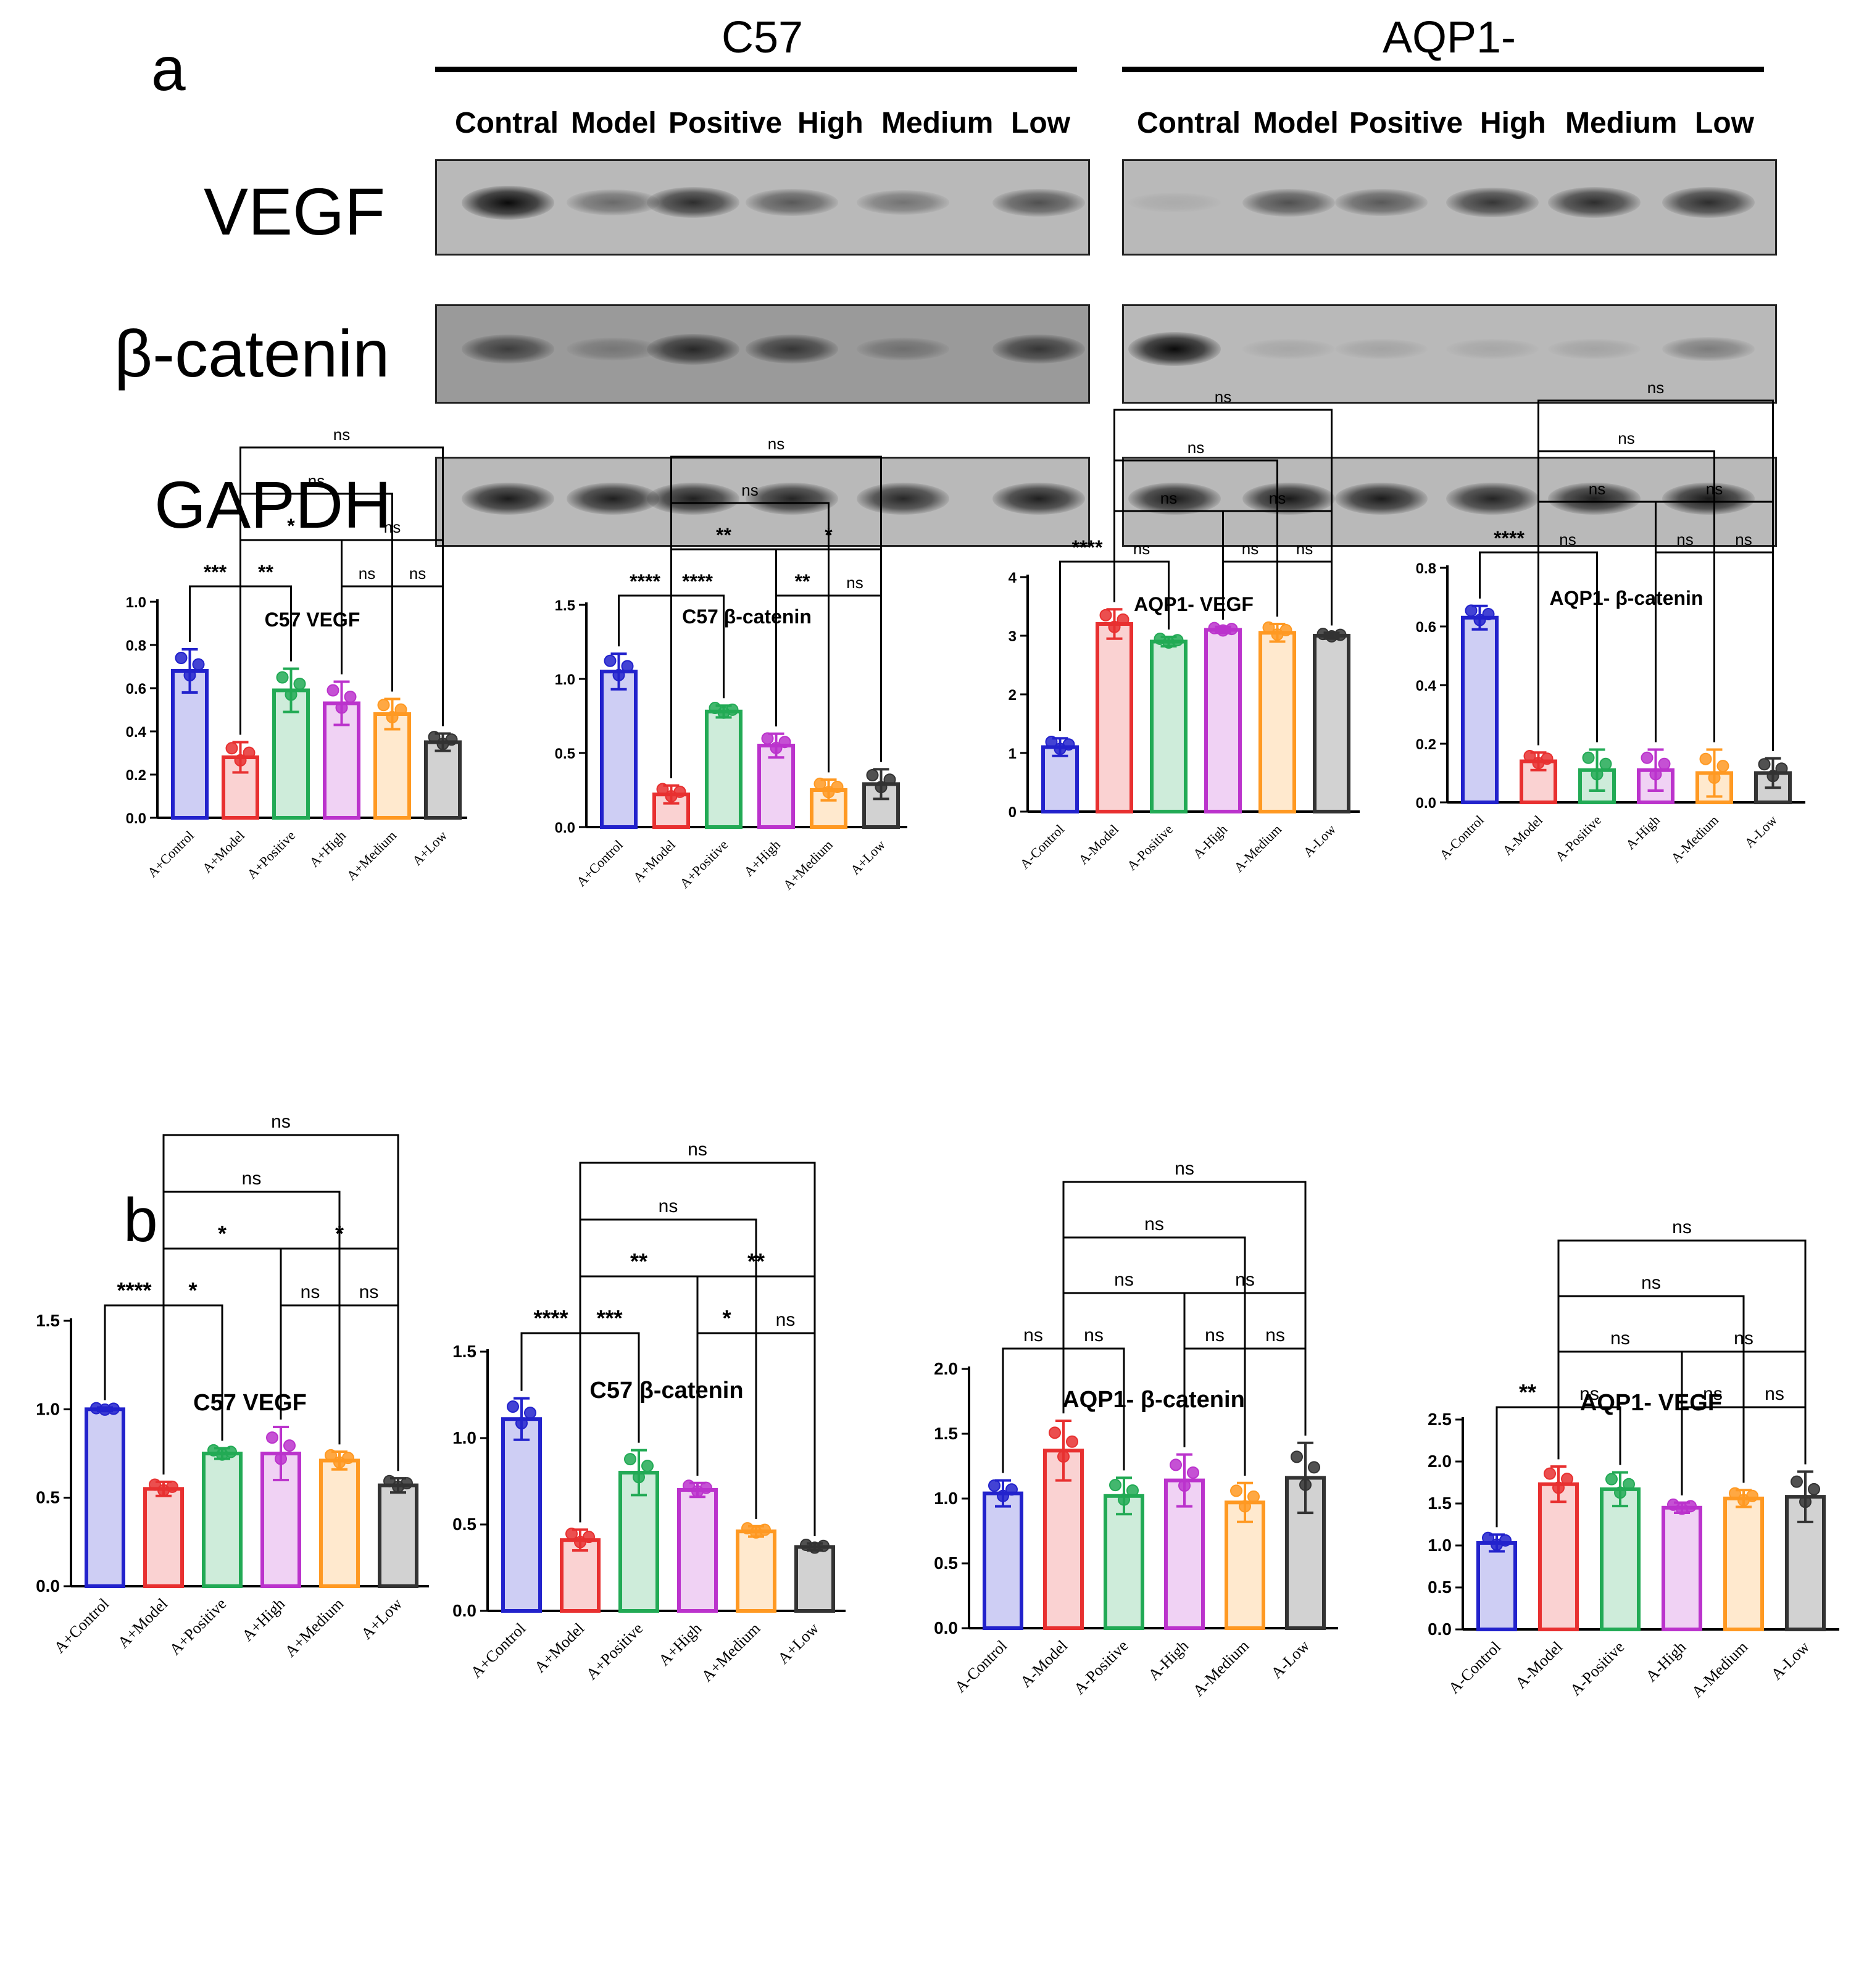 The width and height of the screenshot is (1872, 1988). I want to click on panel-b-label: b, so click(140, 1220).